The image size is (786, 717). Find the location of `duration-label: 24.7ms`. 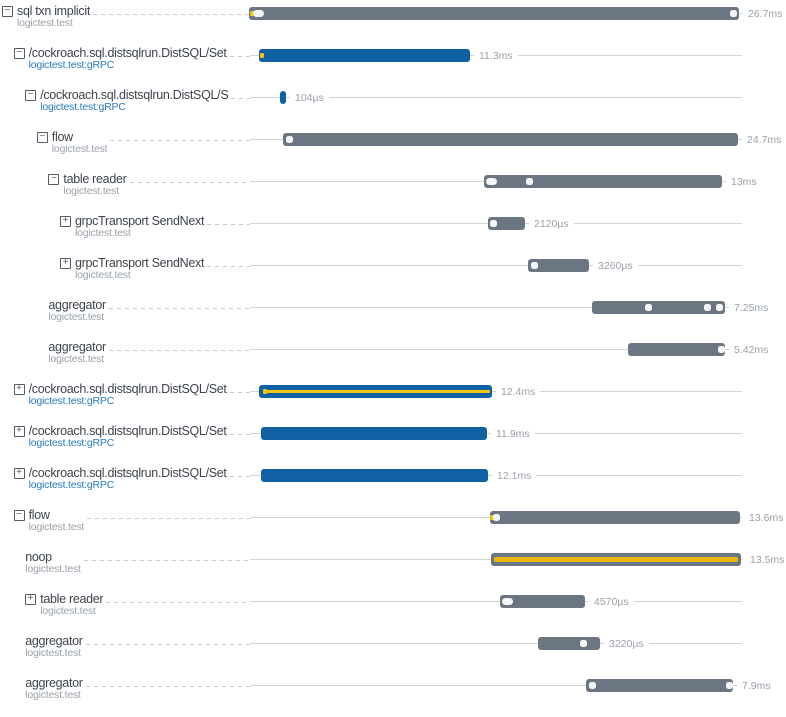

duration-label: 24.7ms is located at coordinates (764, 140).